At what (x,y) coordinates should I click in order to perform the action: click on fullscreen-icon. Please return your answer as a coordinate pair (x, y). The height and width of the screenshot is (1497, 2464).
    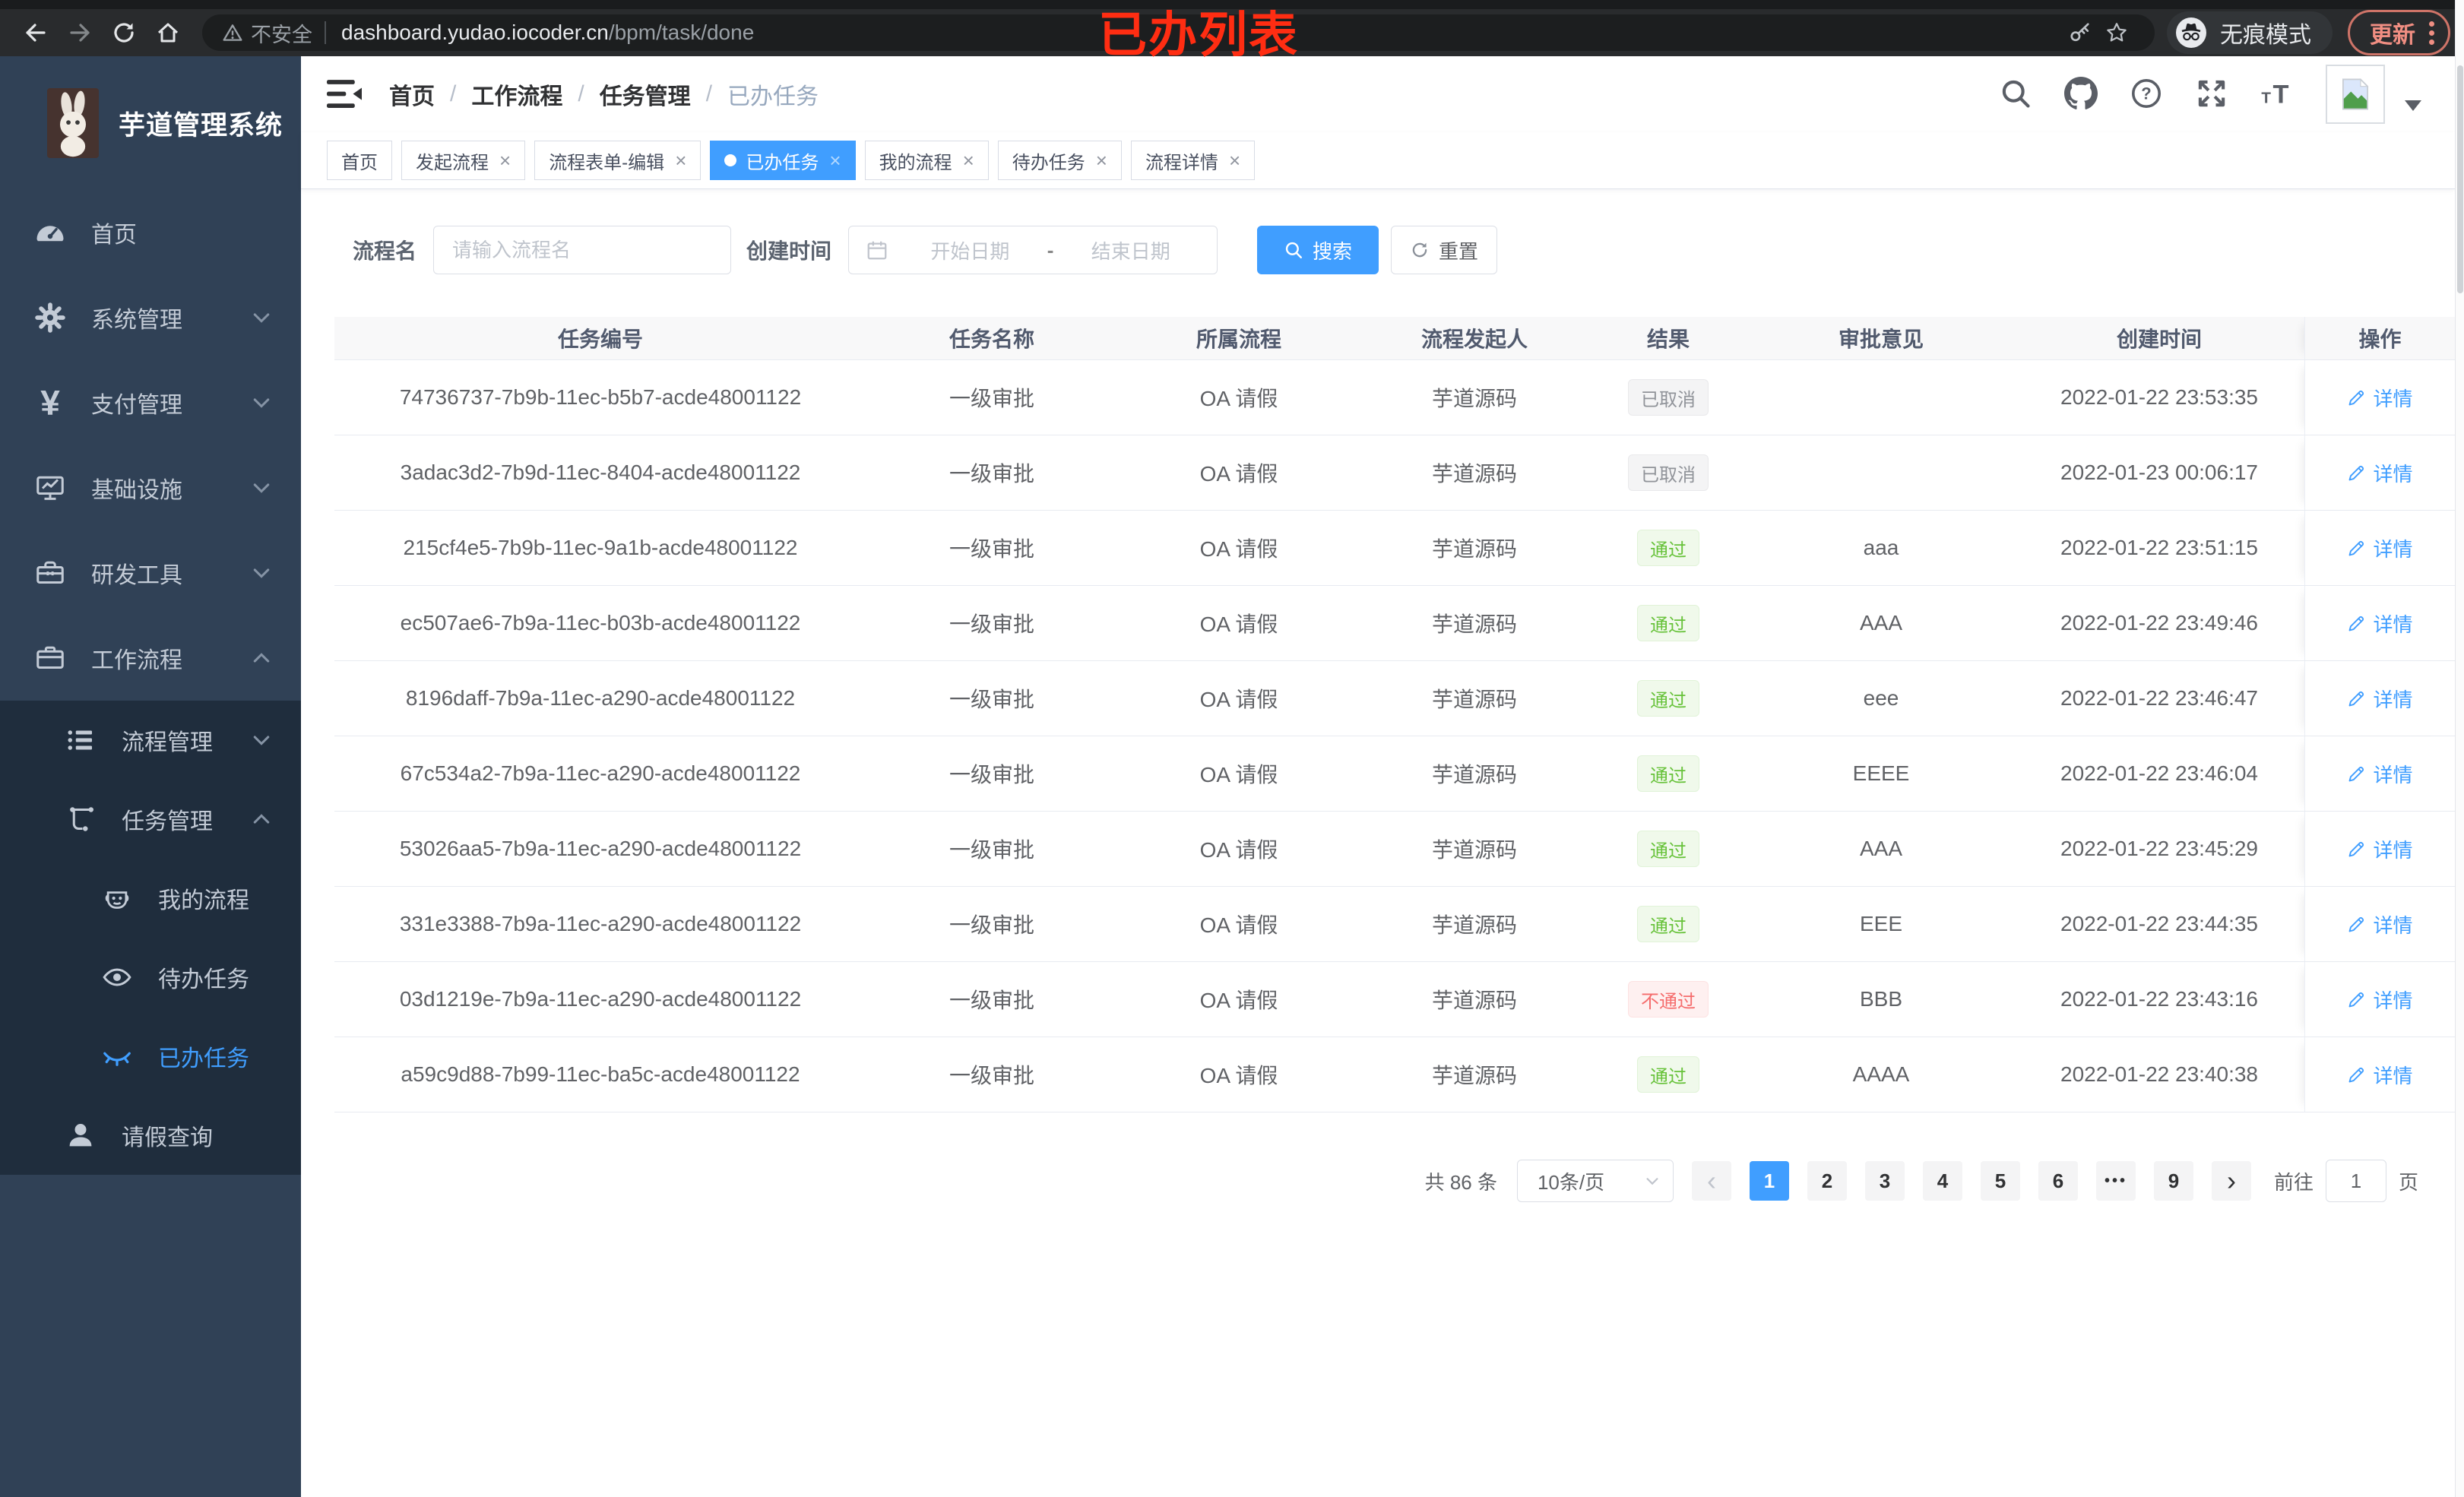
    Looking at the image, I should click on (2212, 94).